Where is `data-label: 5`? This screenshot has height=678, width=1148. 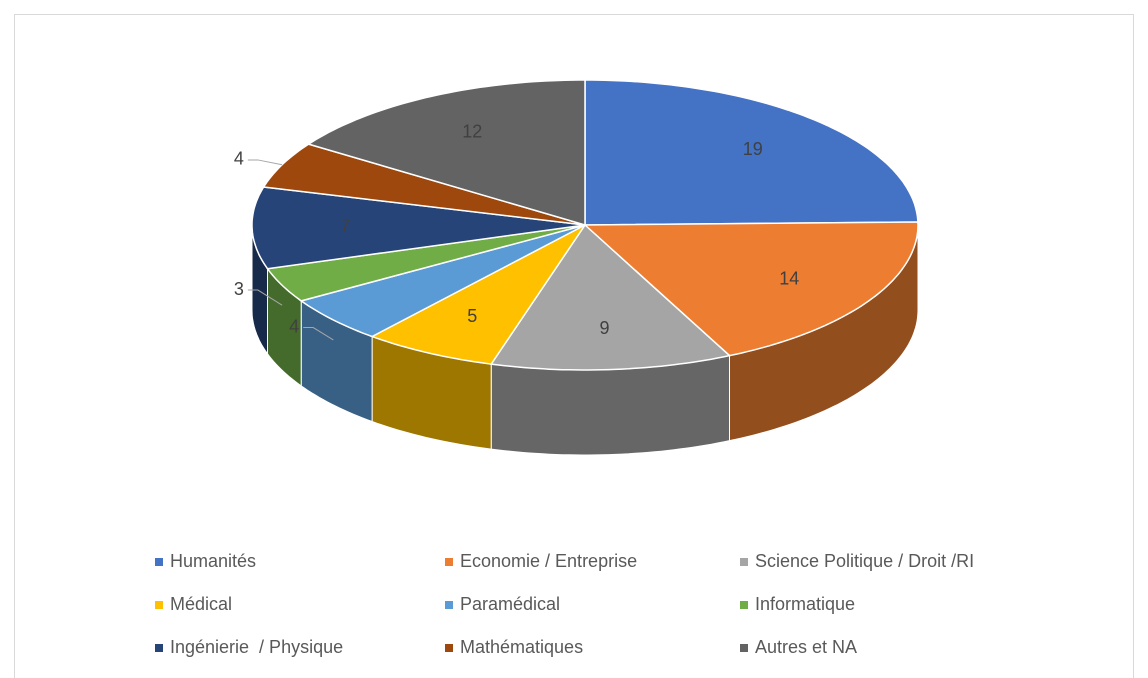
data-label: 5 is located at coordinates (472, 316).